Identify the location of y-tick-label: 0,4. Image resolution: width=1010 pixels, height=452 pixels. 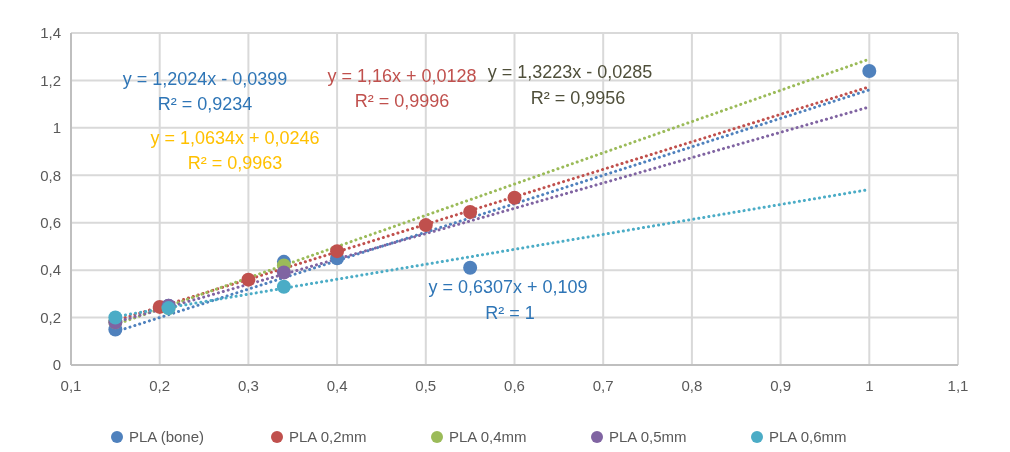
(50, 270).